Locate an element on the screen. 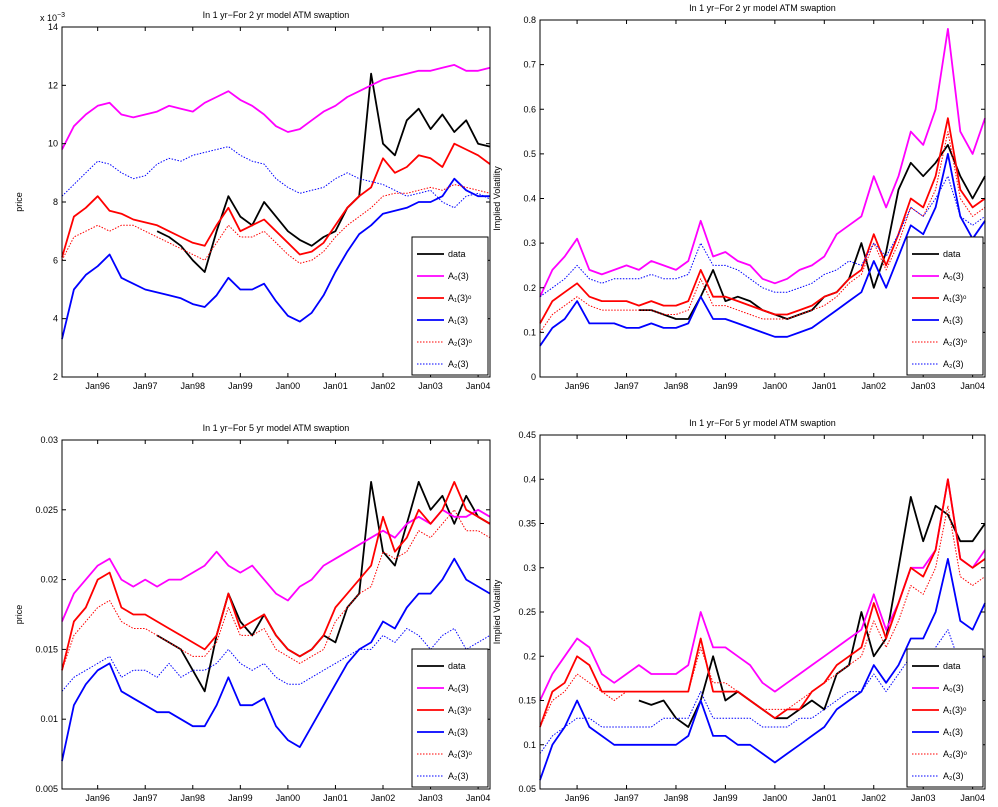 This screenshot has width=998, height=807. y-tick-label: 0.8 is located at coordinates (529, 20).